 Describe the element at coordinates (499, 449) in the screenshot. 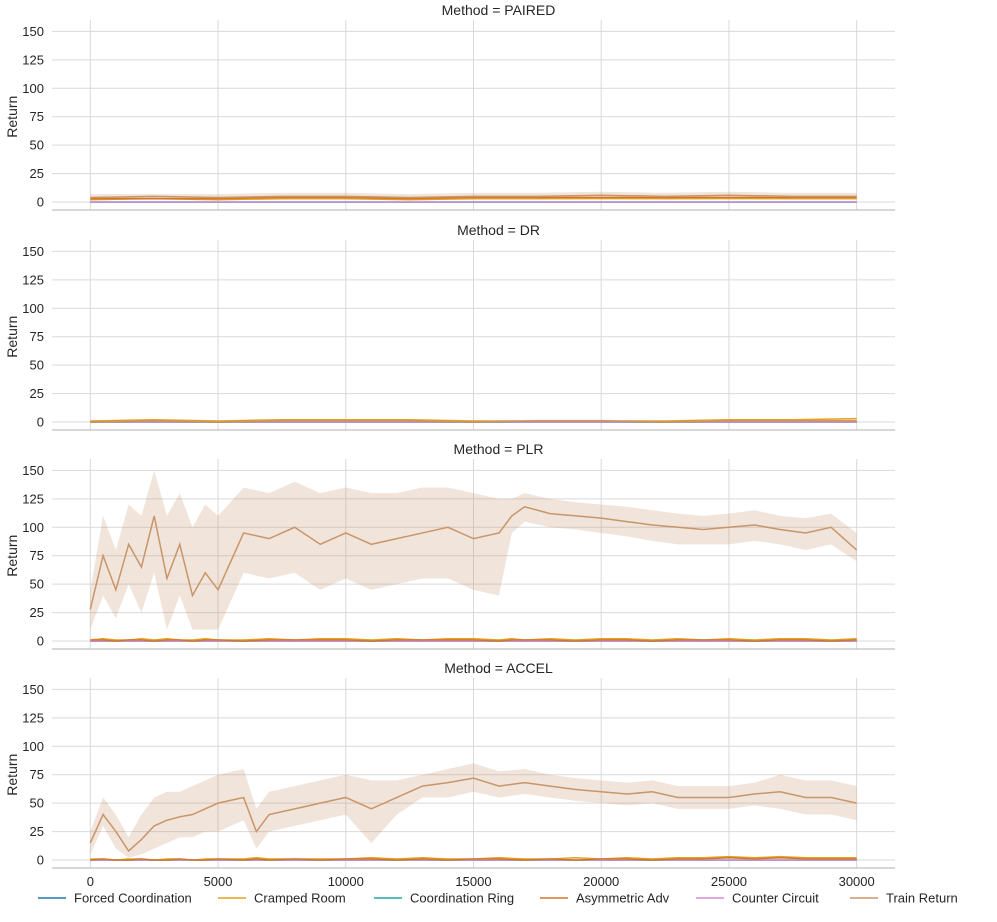

I see `panel-title: Method = PLR` at that location.